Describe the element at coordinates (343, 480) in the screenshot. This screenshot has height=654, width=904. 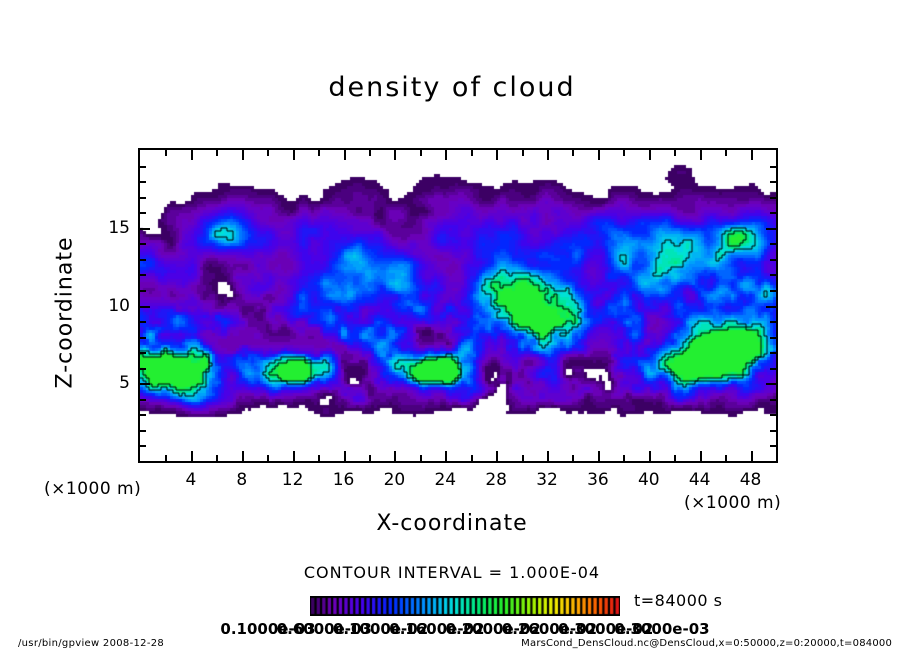
I see `x-tick-label: 16` at that location.